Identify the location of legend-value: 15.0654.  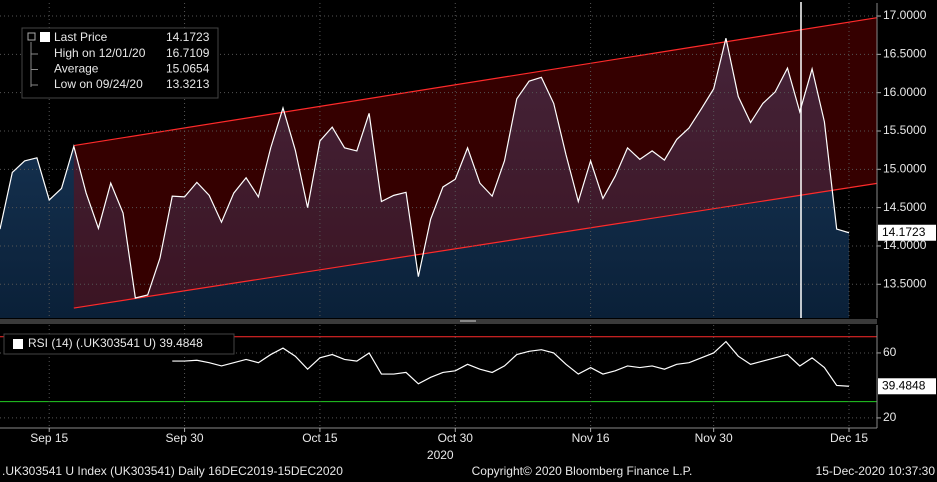
(188, 69).